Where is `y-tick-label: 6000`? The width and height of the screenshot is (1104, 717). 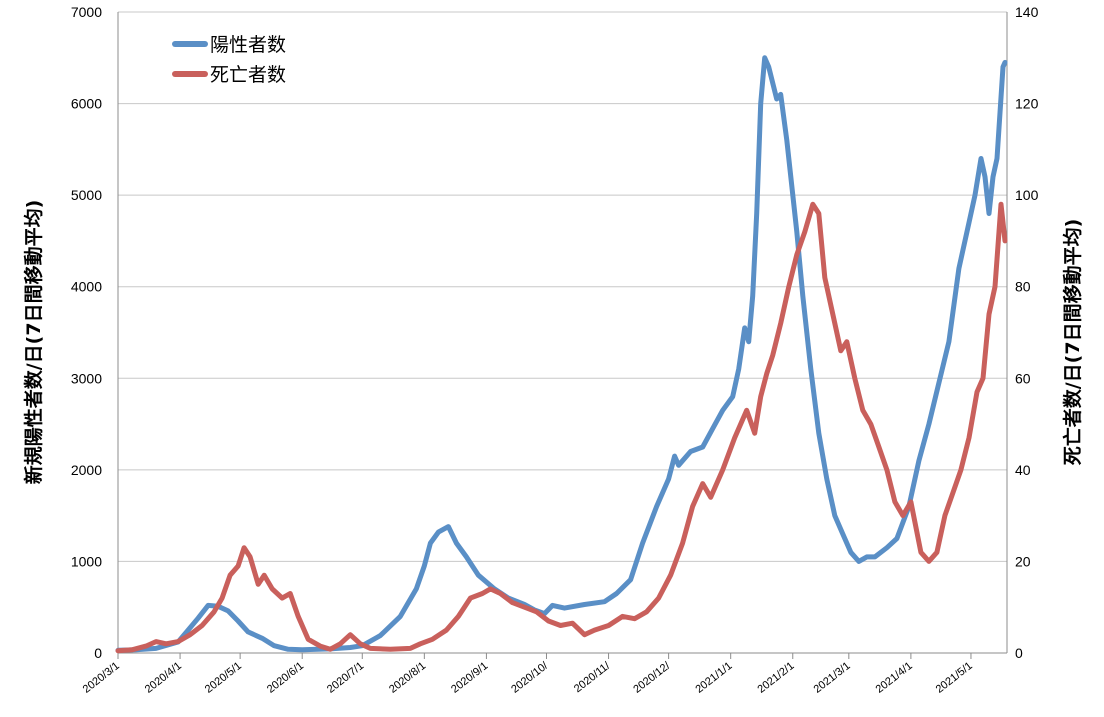
y-tick-label: 6000 is located at coordinates (86, 104).